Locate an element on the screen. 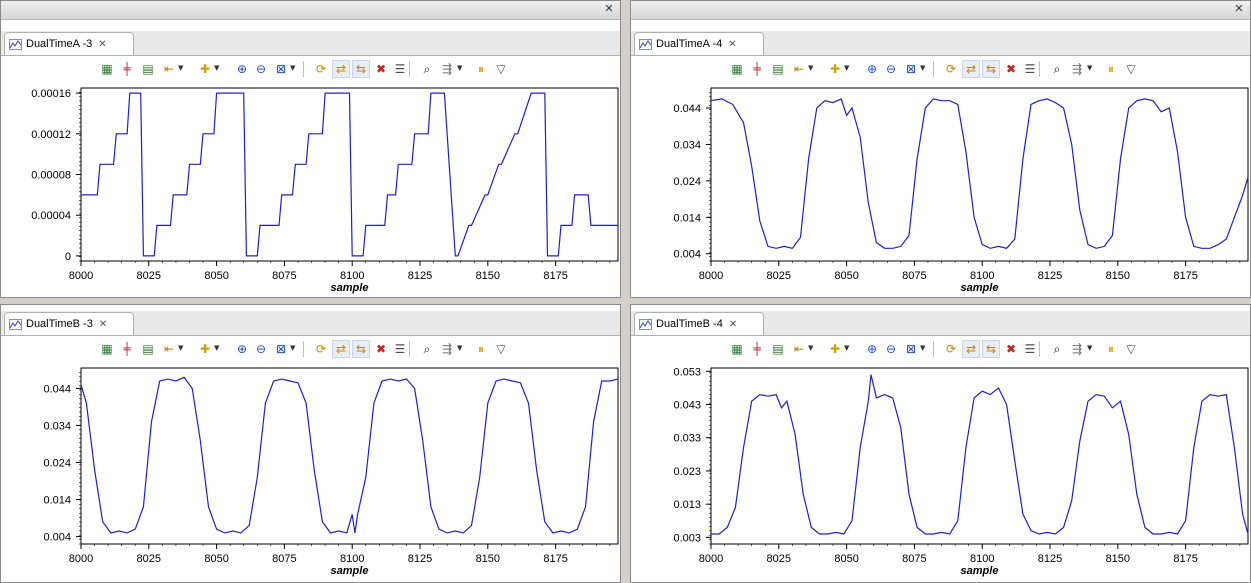 Image resolution: width=1251 pixels, height=583 pixels. x-tick-label: 8025 is located at coordinates (779, 559).